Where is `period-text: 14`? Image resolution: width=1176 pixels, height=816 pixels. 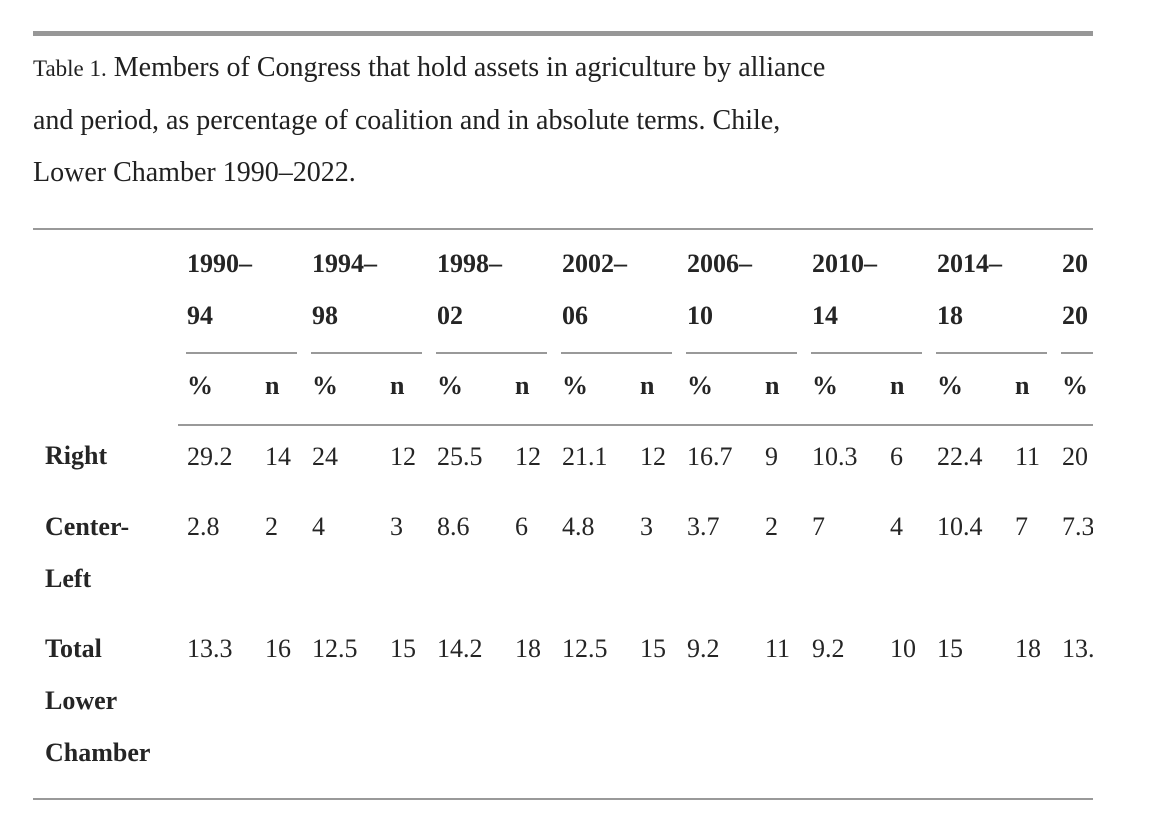 period-text: 14 is located at coordinates (825, 315).